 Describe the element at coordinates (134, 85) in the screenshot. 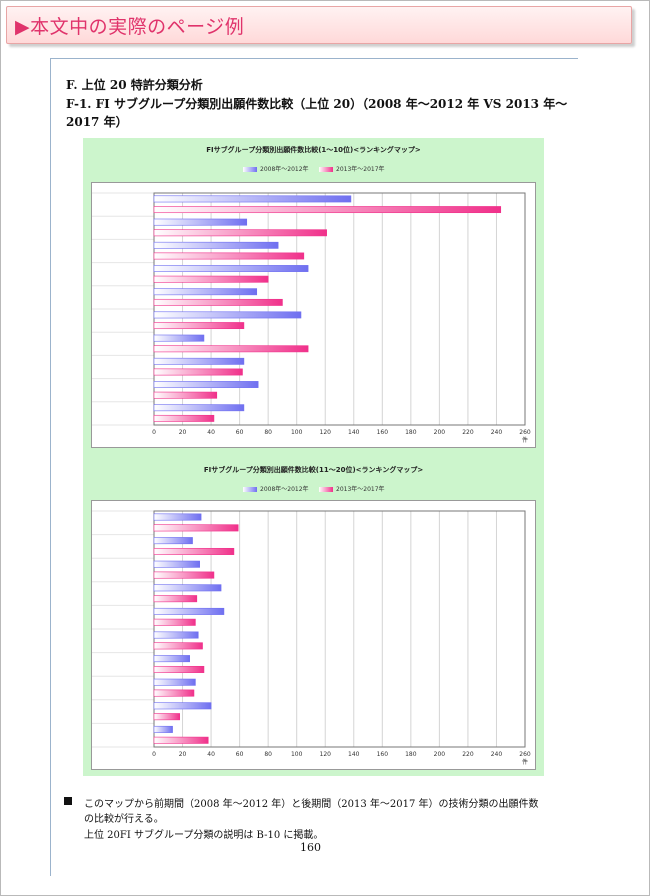

I see `section-heading: F. 上位 20 特許分類分析` at that location.